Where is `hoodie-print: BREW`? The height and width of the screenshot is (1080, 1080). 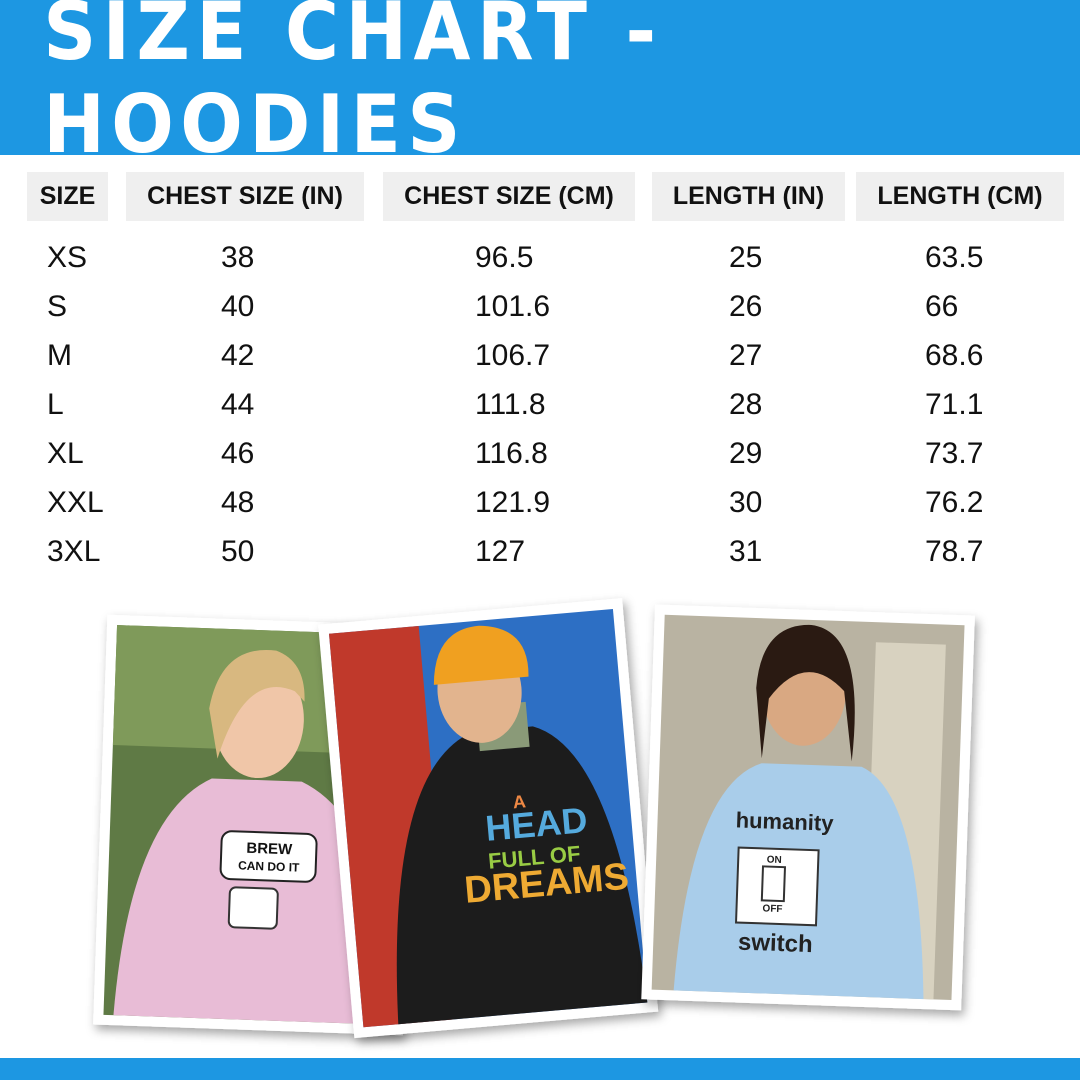
hoodie-print: BREW is located at coordinates (269, 849).